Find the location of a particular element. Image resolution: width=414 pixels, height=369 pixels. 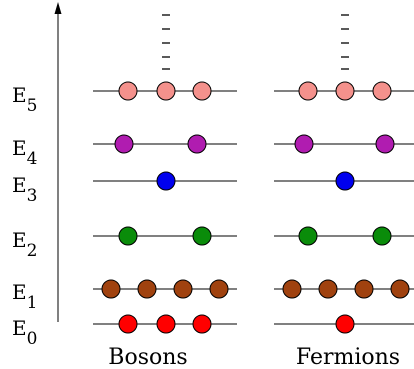

level-label-3: E3 is located at coordinates (24, 189).